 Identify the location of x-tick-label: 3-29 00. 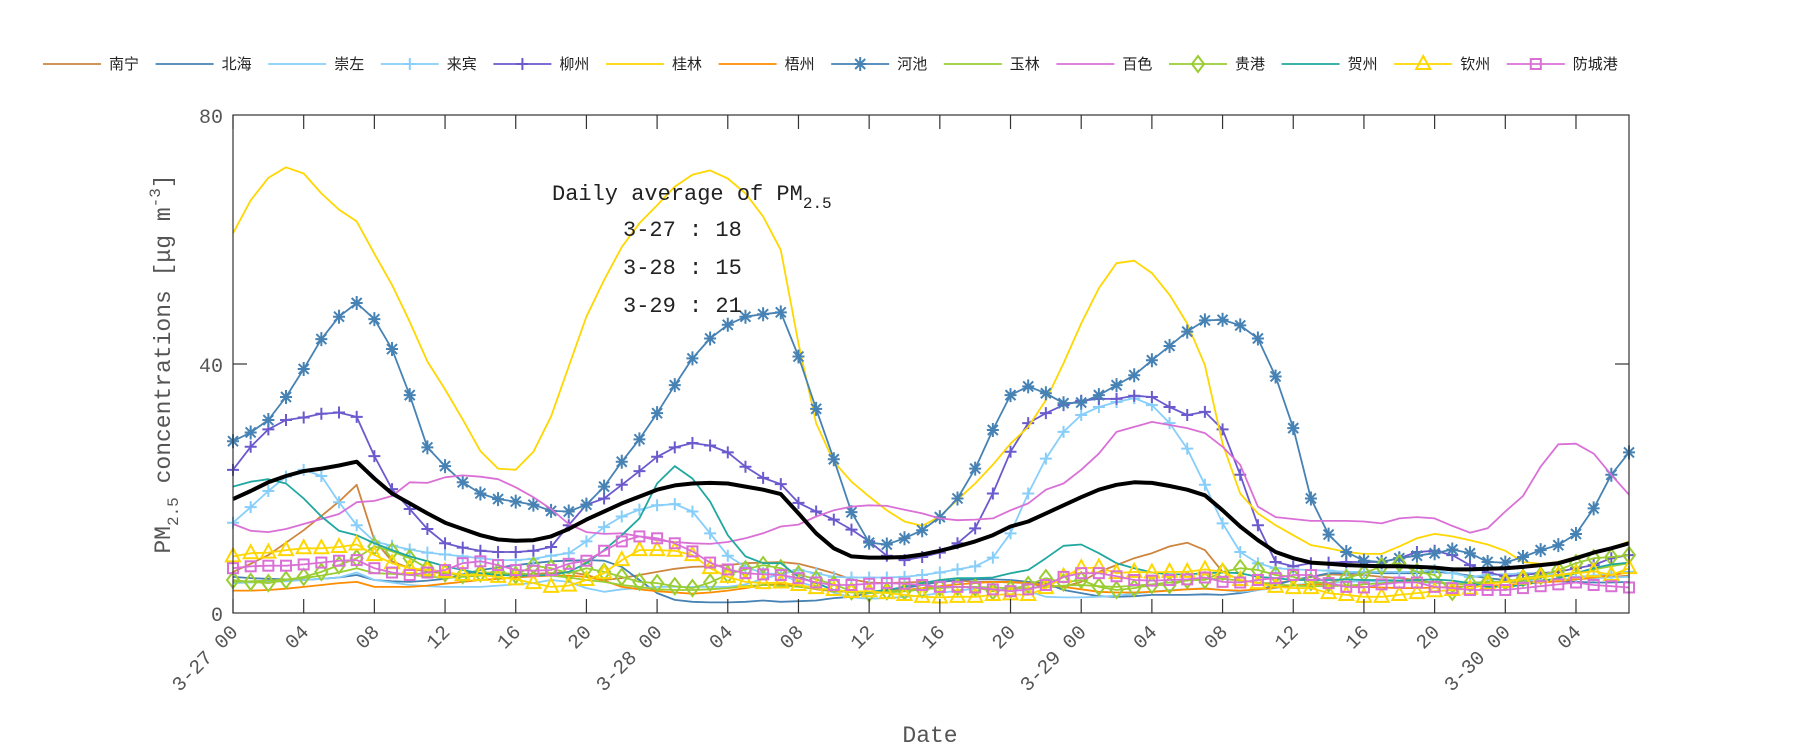
(1054, 660).